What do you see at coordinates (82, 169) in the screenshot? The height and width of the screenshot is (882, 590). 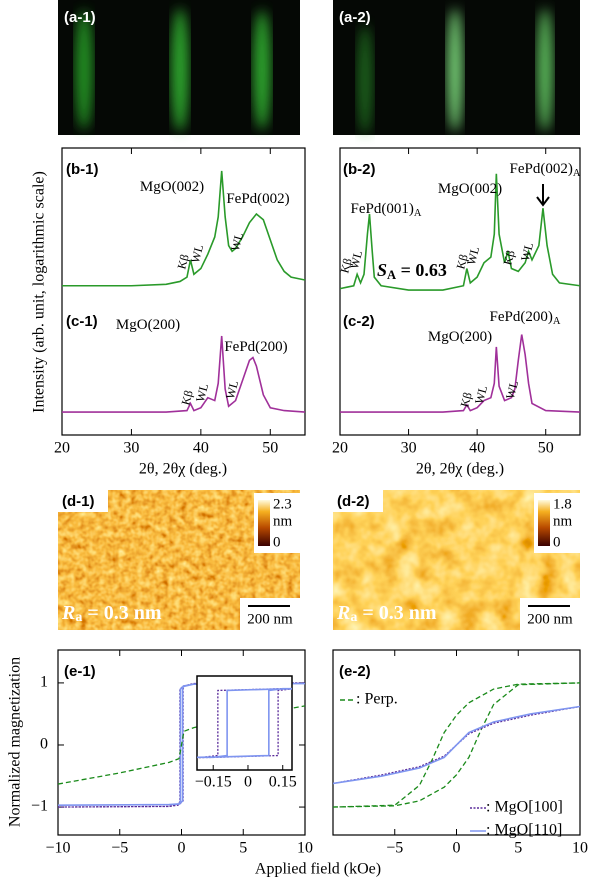 I see `panel-label: (b-1)` at bounding box center [82, 169].